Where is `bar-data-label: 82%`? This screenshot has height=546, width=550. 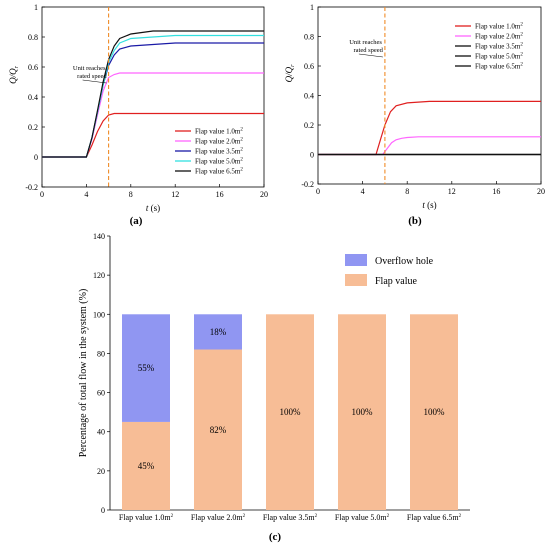
bar-data-label: 82% is located at coordinates (218, 430).